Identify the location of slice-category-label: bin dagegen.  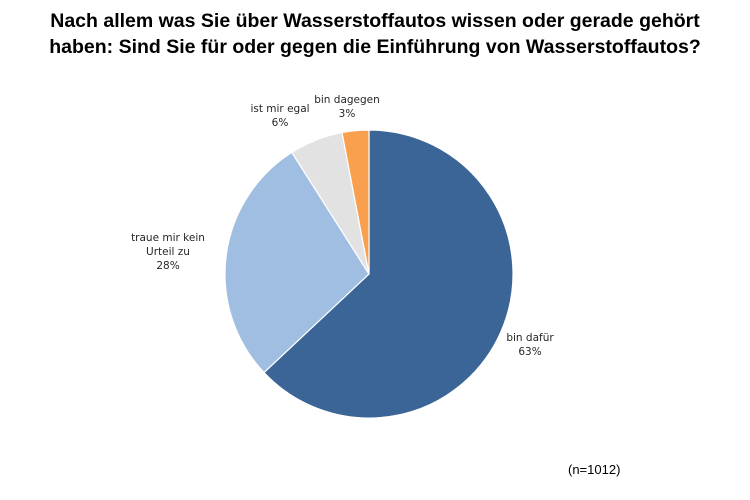
(347, 100).